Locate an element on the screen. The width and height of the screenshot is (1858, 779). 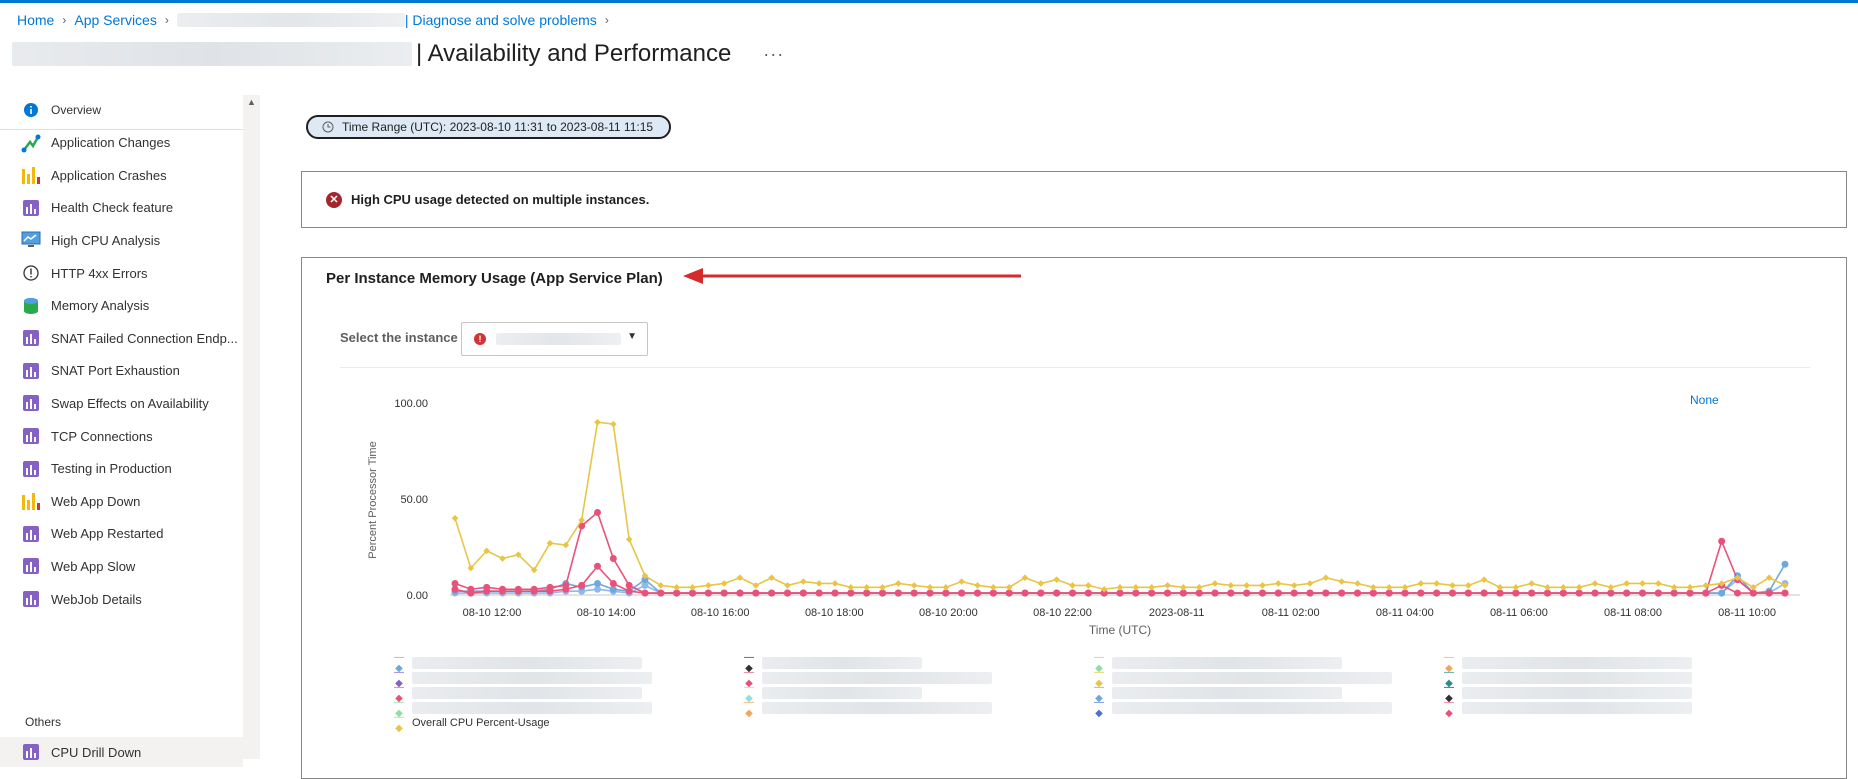
sidebar-item-web-app-restarted: Web App Restarted is located at coordinates (121, 534).